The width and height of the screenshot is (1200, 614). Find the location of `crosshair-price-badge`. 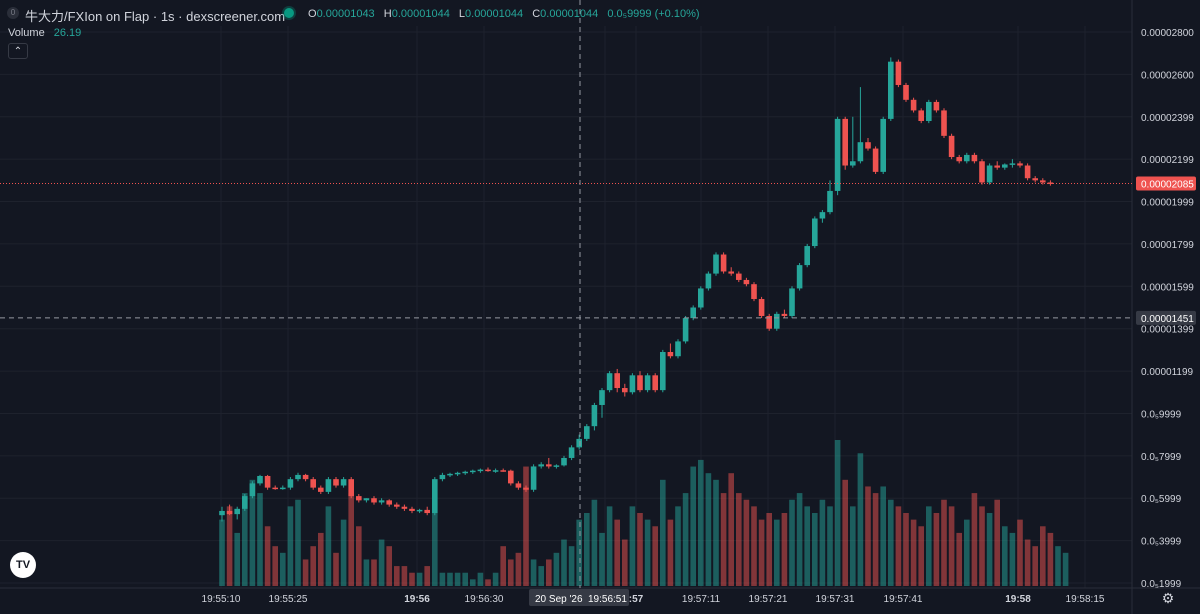

crosshair-price-badge is located at coordinates (1166, 317).